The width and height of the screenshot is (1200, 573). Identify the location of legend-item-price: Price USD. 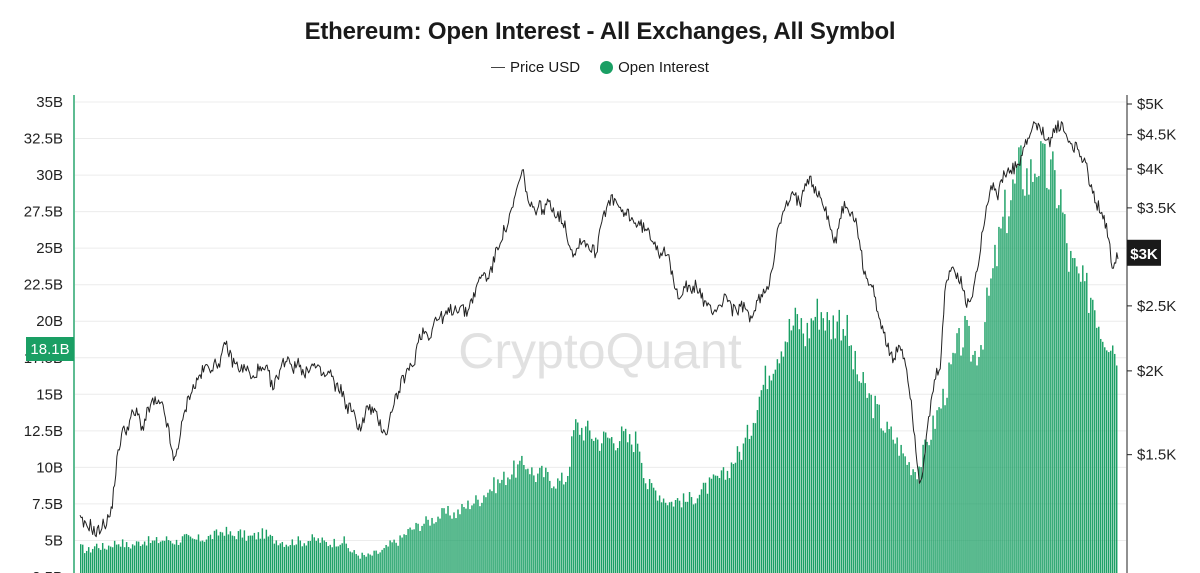
(535, 67).